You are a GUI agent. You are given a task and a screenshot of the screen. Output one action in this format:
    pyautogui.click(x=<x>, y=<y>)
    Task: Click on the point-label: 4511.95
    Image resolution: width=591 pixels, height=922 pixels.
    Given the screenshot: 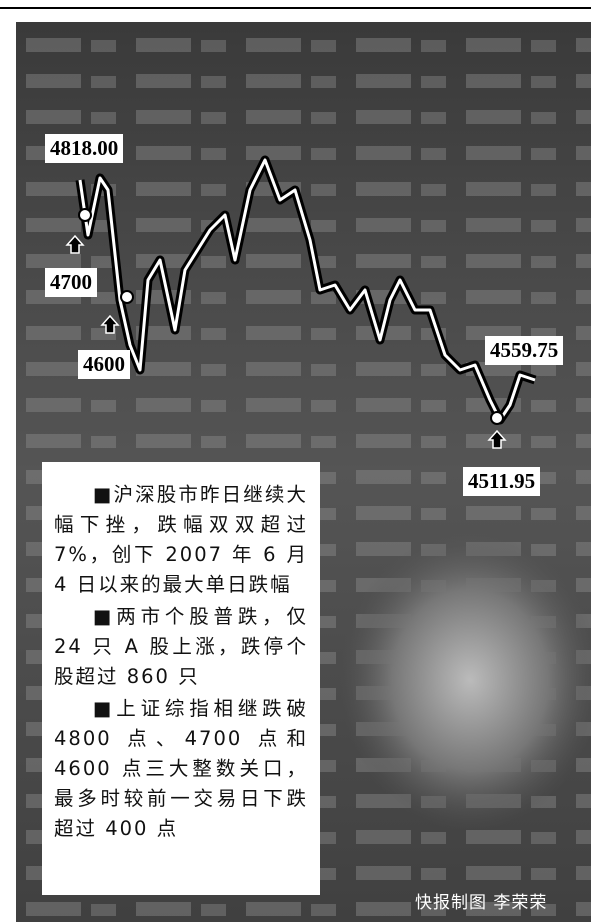 What is the action you would take?
    pyautogui.click(x=502, y=481)
    